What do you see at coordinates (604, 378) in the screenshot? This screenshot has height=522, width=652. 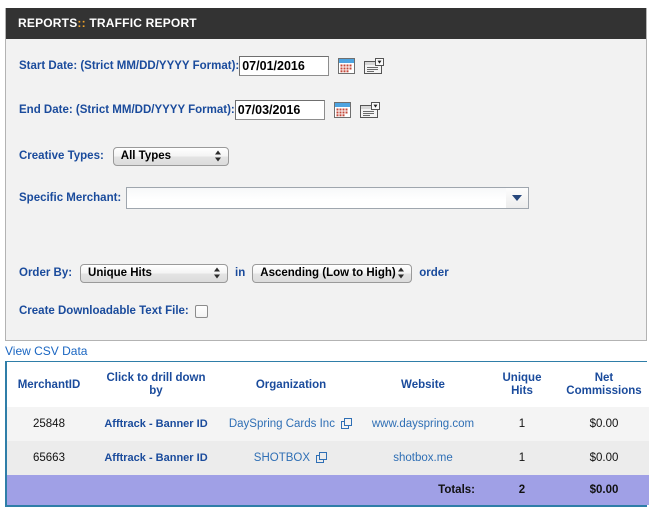 I see `net-header-line1: Net` at bounding box center [604, 378].